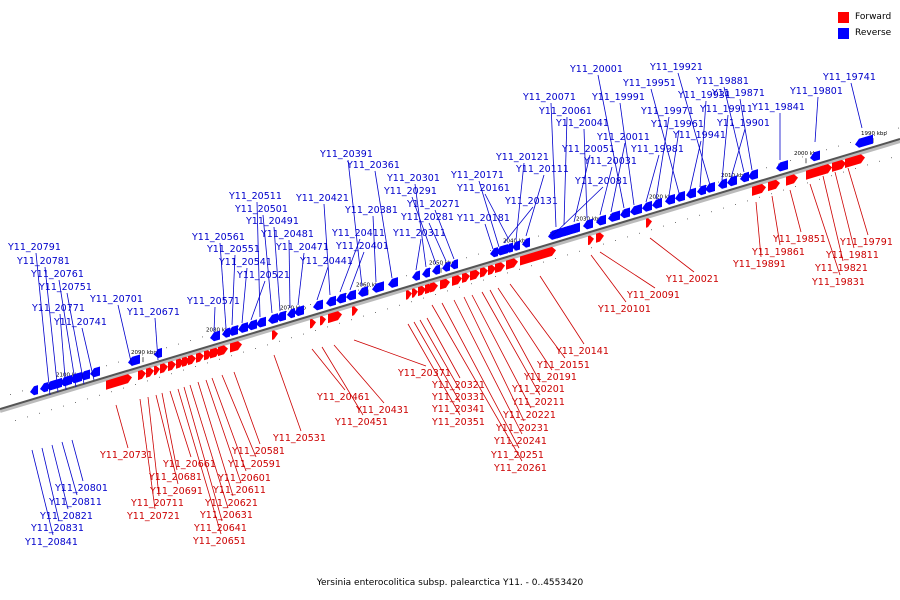 The image size is (900, 600). What do you see at coordinates (458, 385) in the screenshot?
I see `forward-gene-label: Y11_20321` at bounding box center [458, 385].